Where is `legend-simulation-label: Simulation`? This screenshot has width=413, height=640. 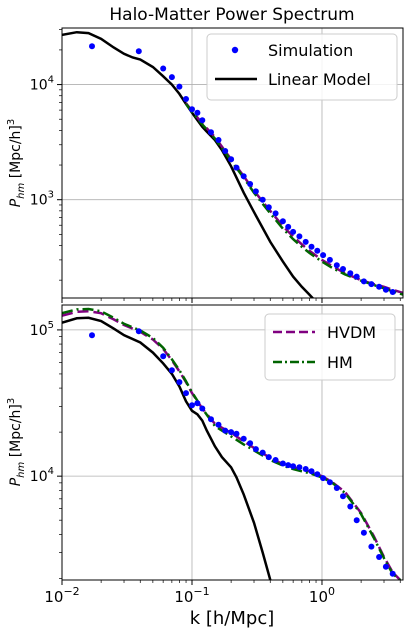 legend-simulation-label: Simulation is located at coordinates (310, 50).